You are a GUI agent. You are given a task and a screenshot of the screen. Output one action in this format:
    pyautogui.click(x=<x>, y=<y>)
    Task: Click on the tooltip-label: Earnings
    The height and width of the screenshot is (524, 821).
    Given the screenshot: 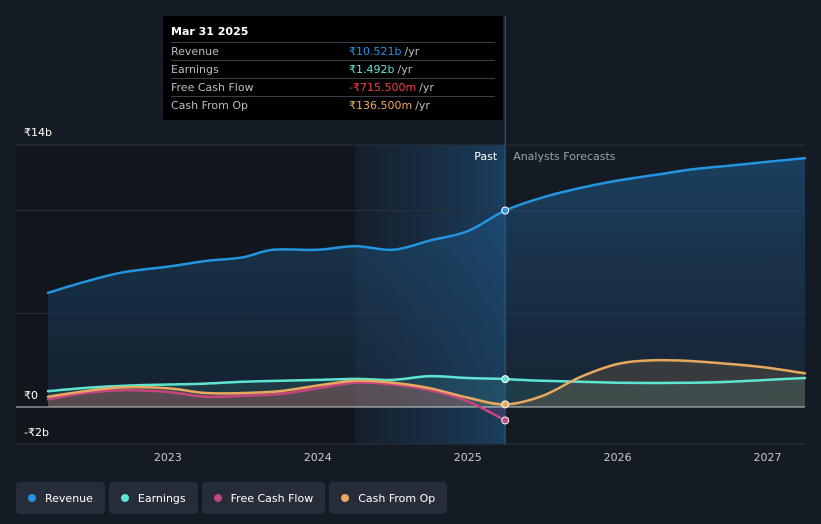 What is the action you would take?
    pyautogui.click(x=195, y=69)
    